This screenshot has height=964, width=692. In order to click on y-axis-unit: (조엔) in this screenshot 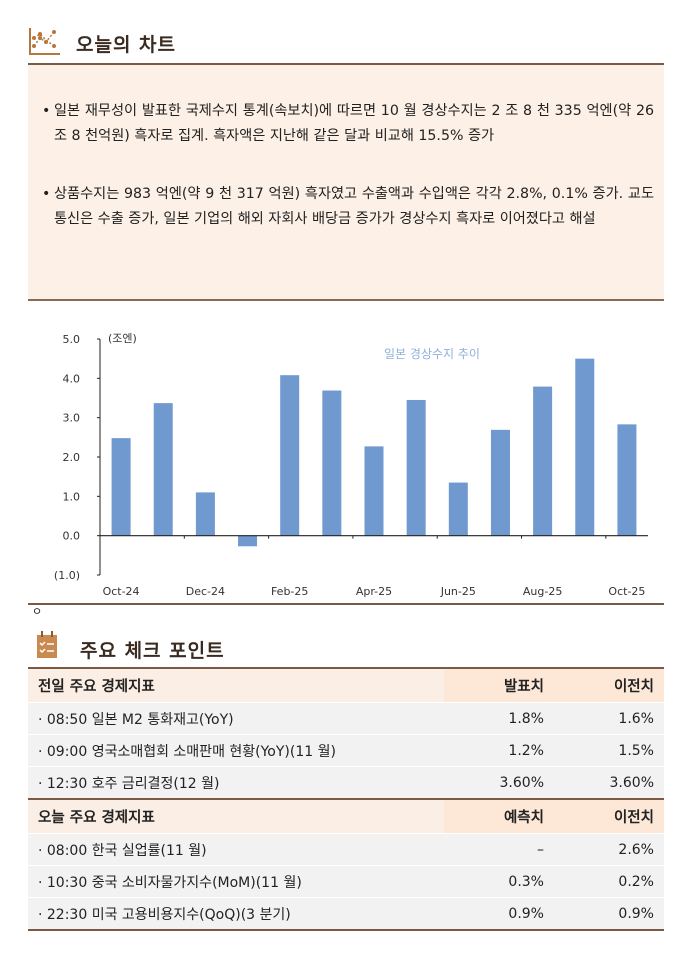, I will do `click(122, 338)`.